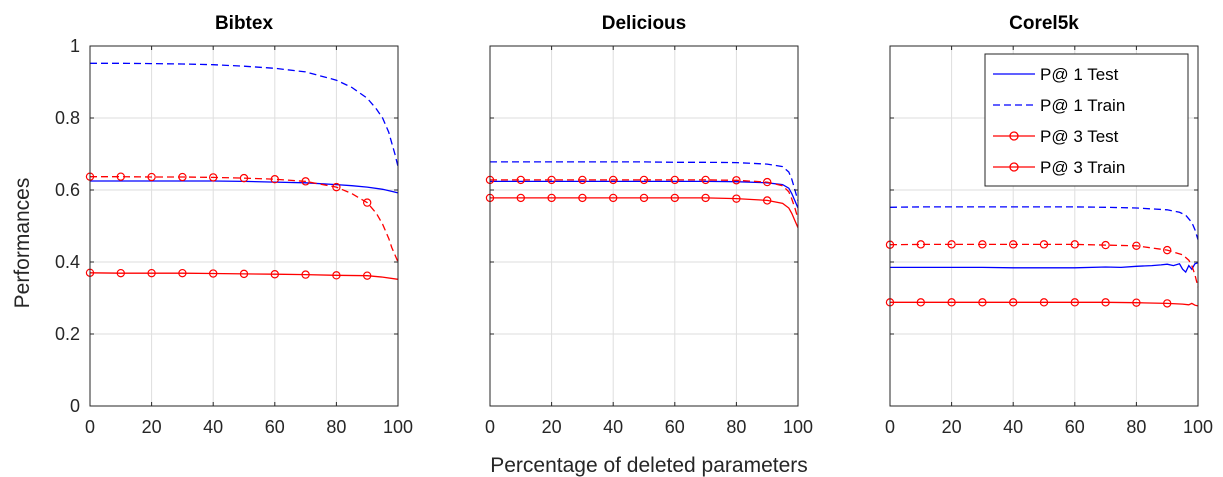 The width and height of the screenshot is (1223, 477). Describe the element at coordinates (22, 243) in the screenshot. I see `y-axis-label: Performances` at that location.